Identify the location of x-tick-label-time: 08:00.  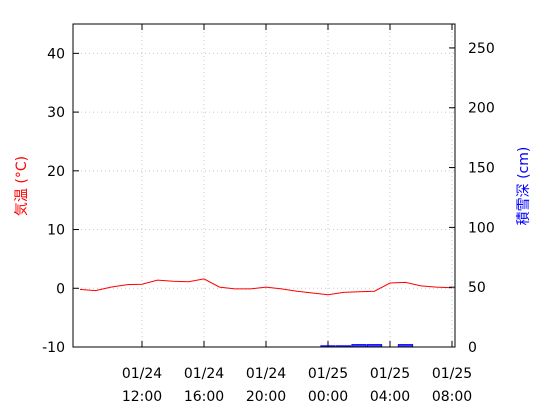
(452, 397).